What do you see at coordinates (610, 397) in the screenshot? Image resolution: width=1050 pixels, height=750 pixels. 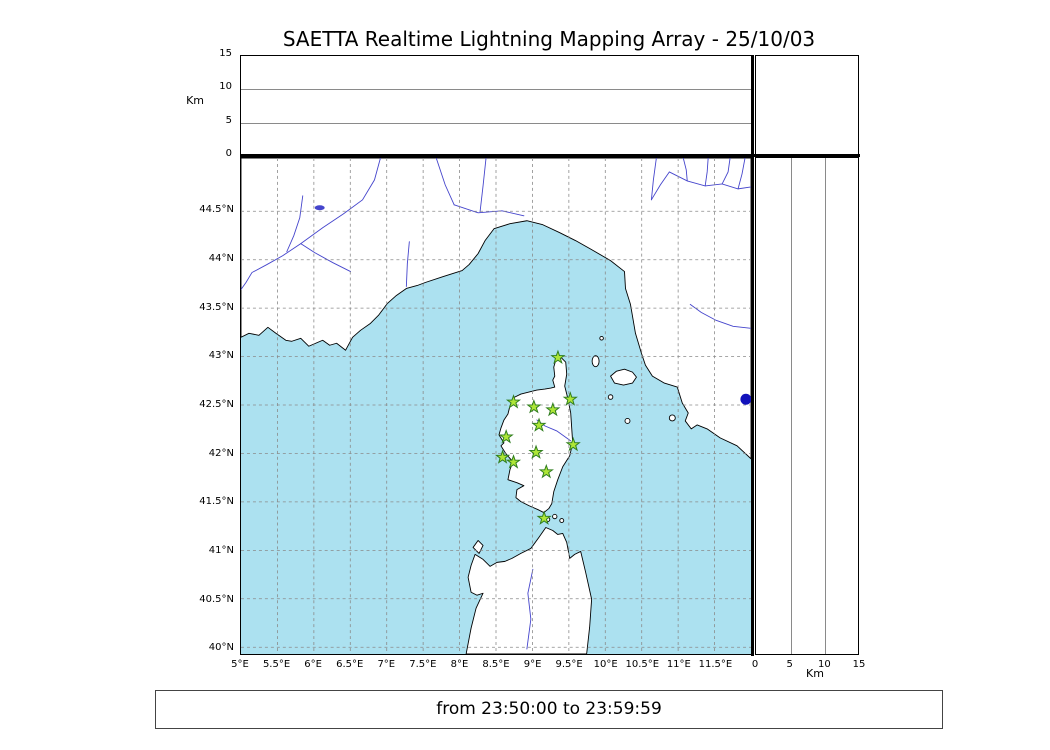 I see `island-pianosa` at bounding box center [610, 397].